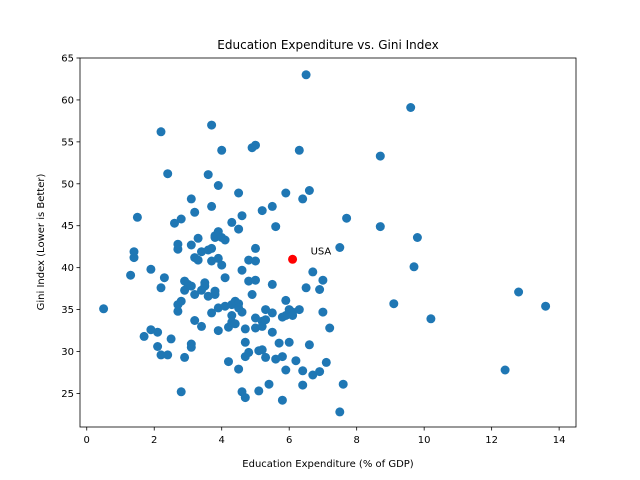 This screenshot has height=480, width=640. I want to click on x-tick-label: 6, so click(289, 440).